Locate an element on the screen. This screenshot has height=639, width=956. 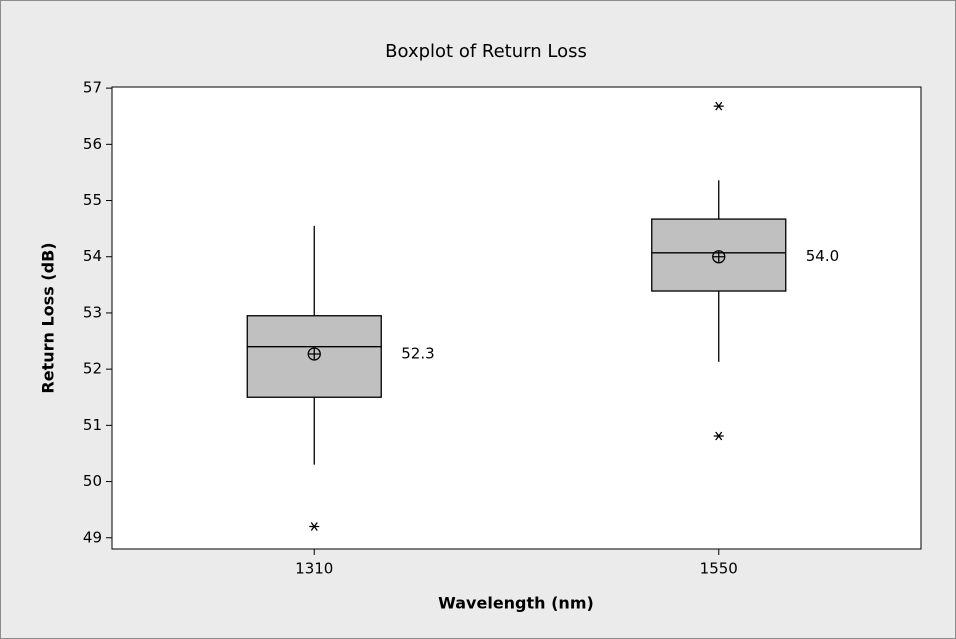
chart-title: Boxplot of Return Loss is located at coordinates (486, 51).